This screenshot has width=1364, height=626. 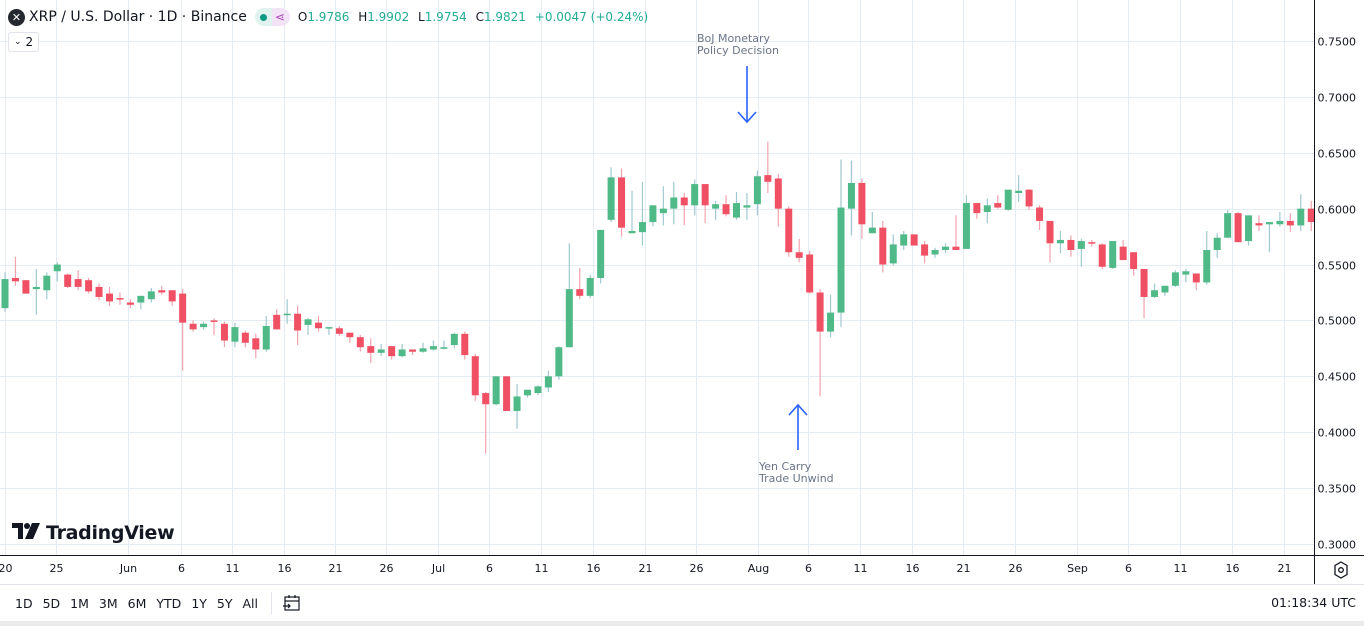 I want to click on tradingview-logo: TradingView, so click(x=93, y=533).